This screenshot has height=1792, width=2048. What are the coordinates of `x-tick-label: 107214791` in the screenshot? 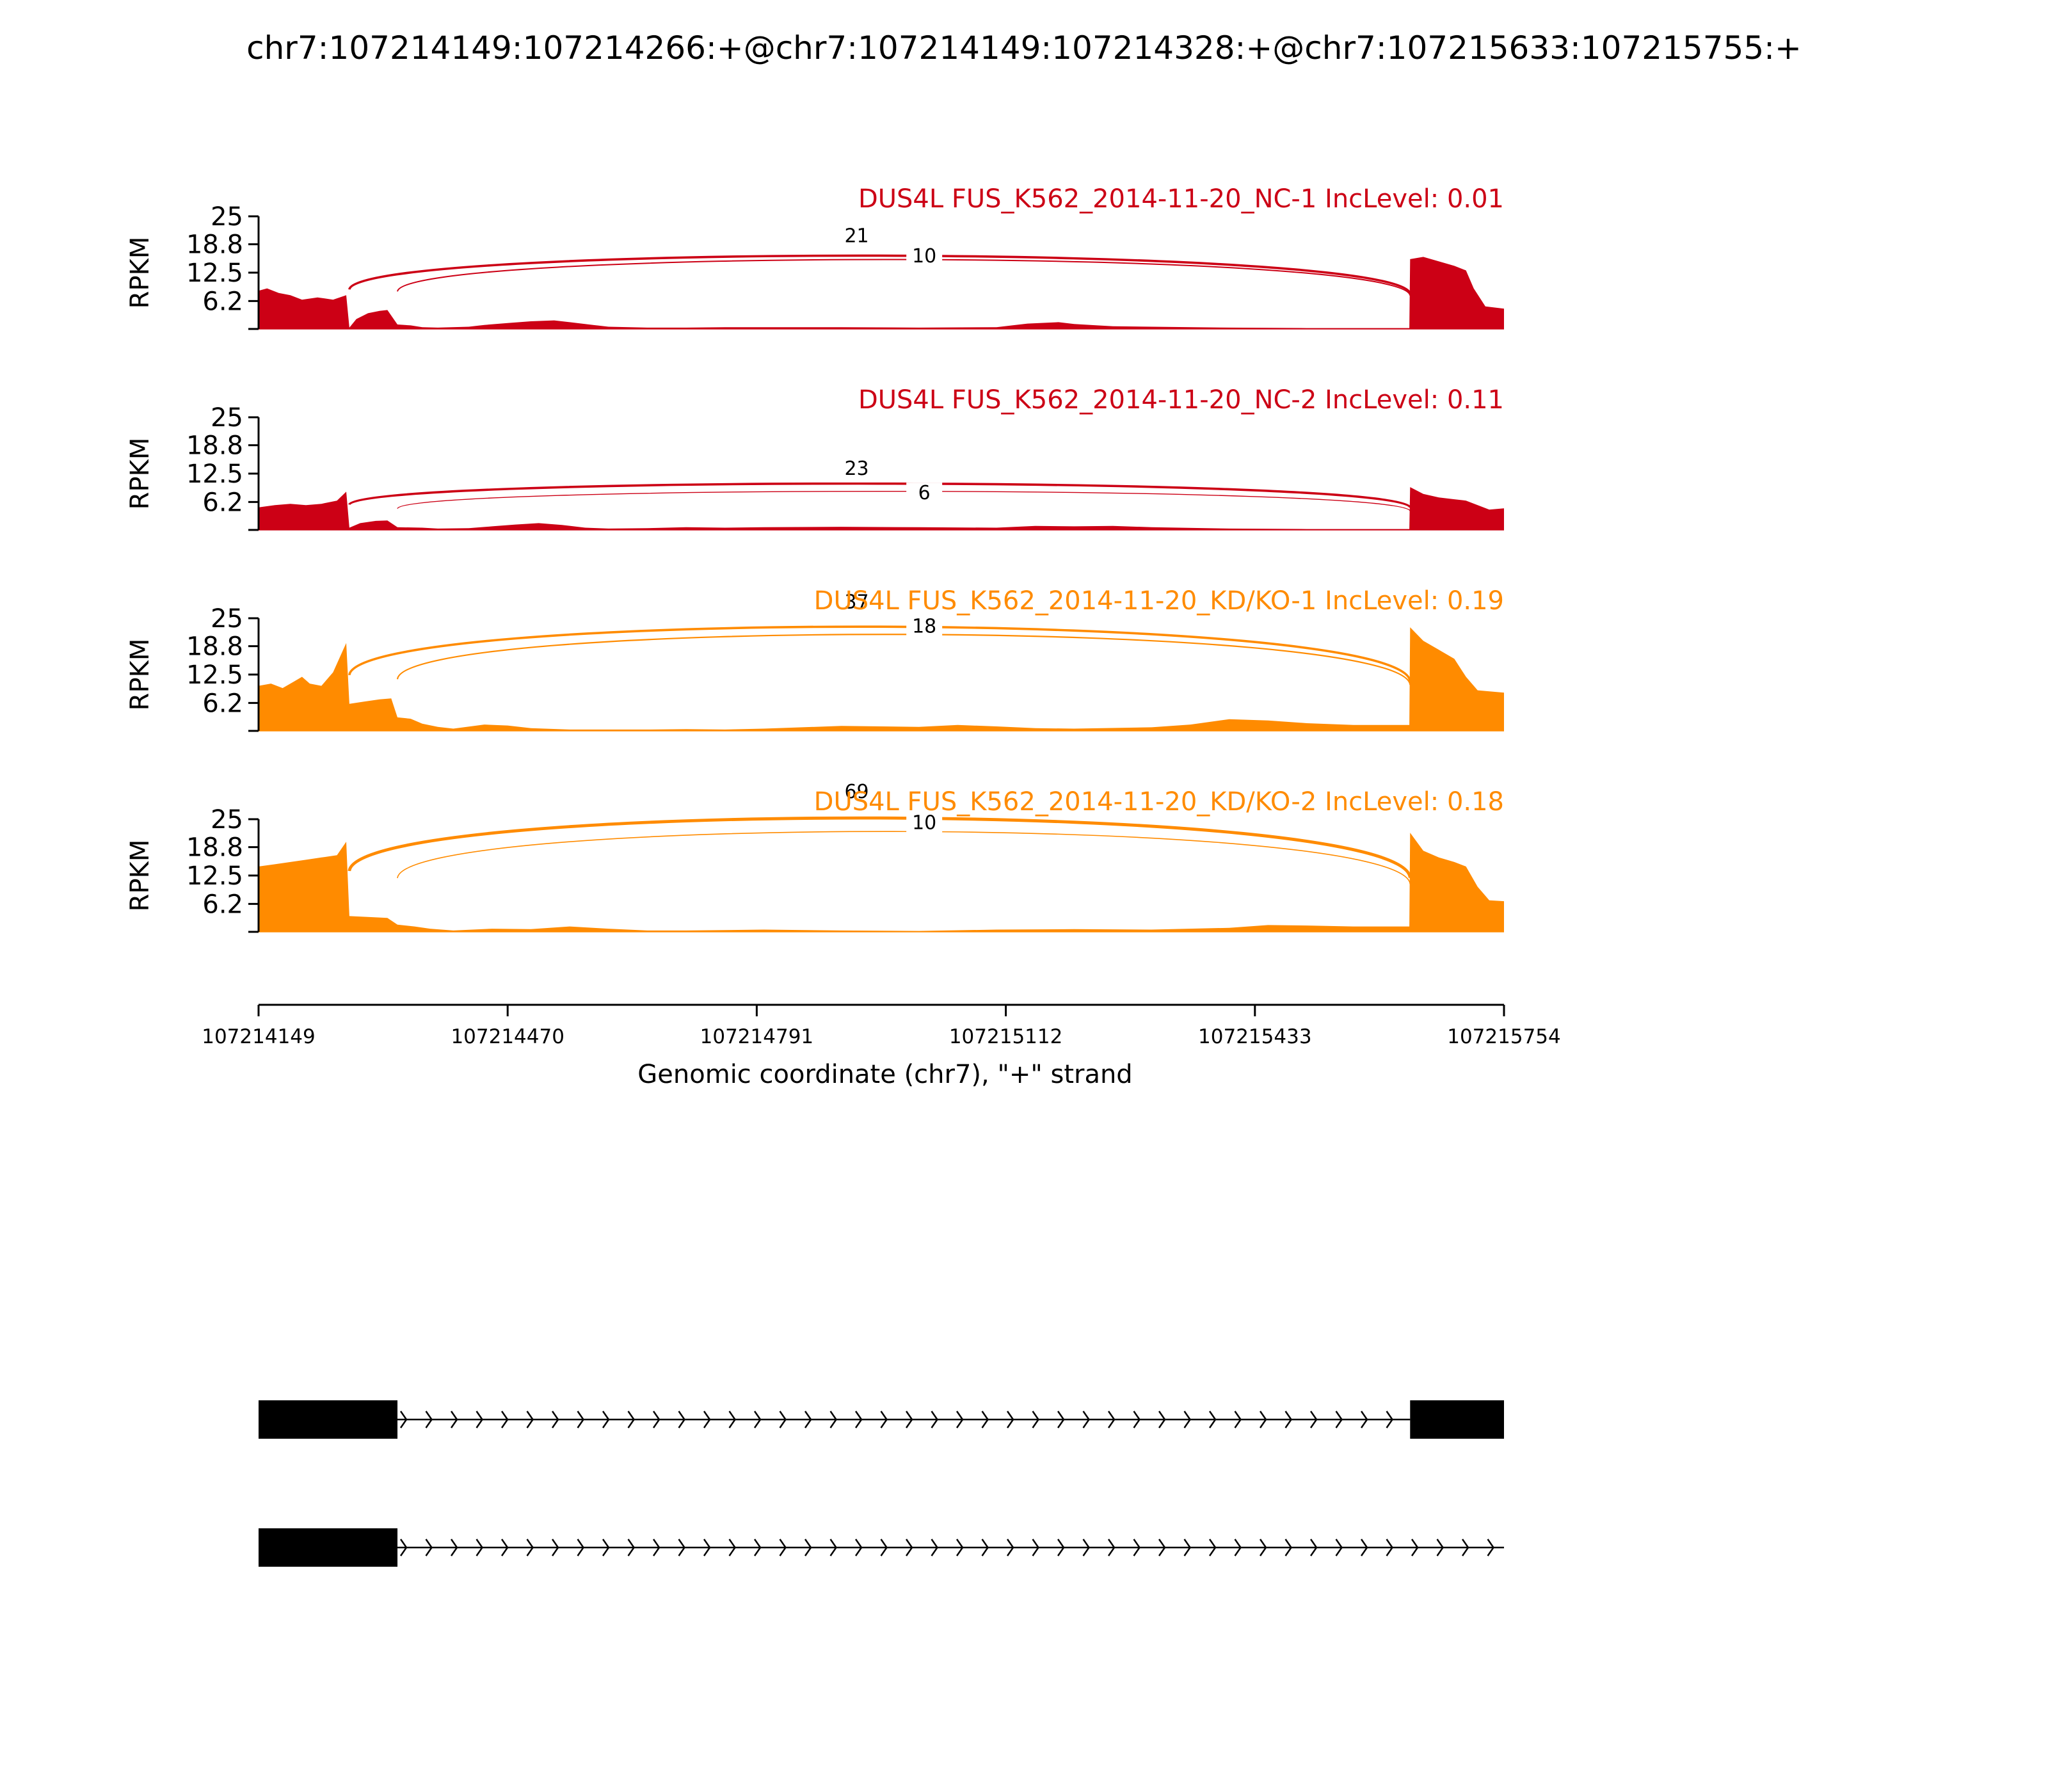 It's located at (757, 1036).